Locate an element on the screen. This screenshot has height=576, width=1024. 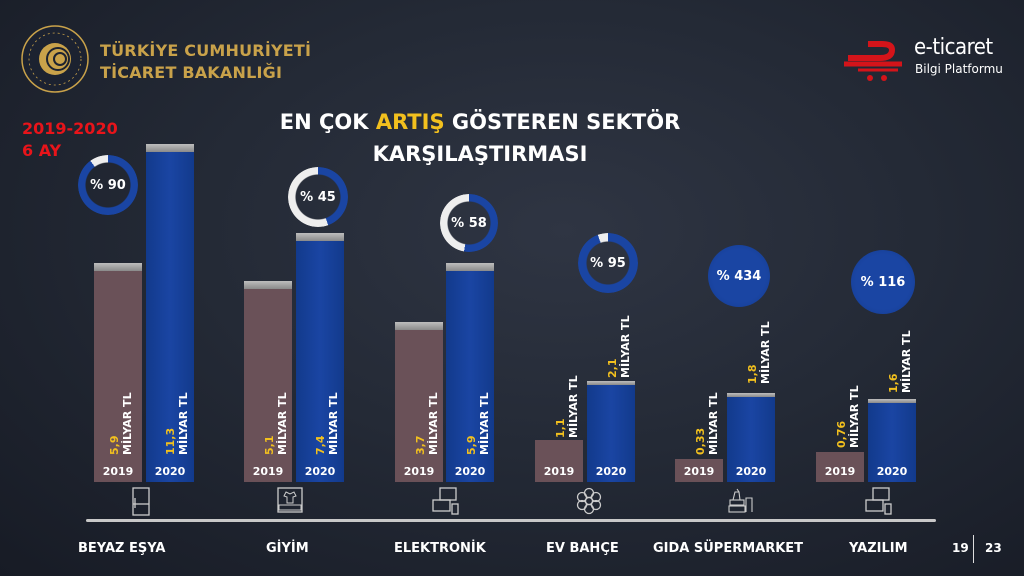
bar-2020-giyim: 2020 is located at coordinates (320, 357).